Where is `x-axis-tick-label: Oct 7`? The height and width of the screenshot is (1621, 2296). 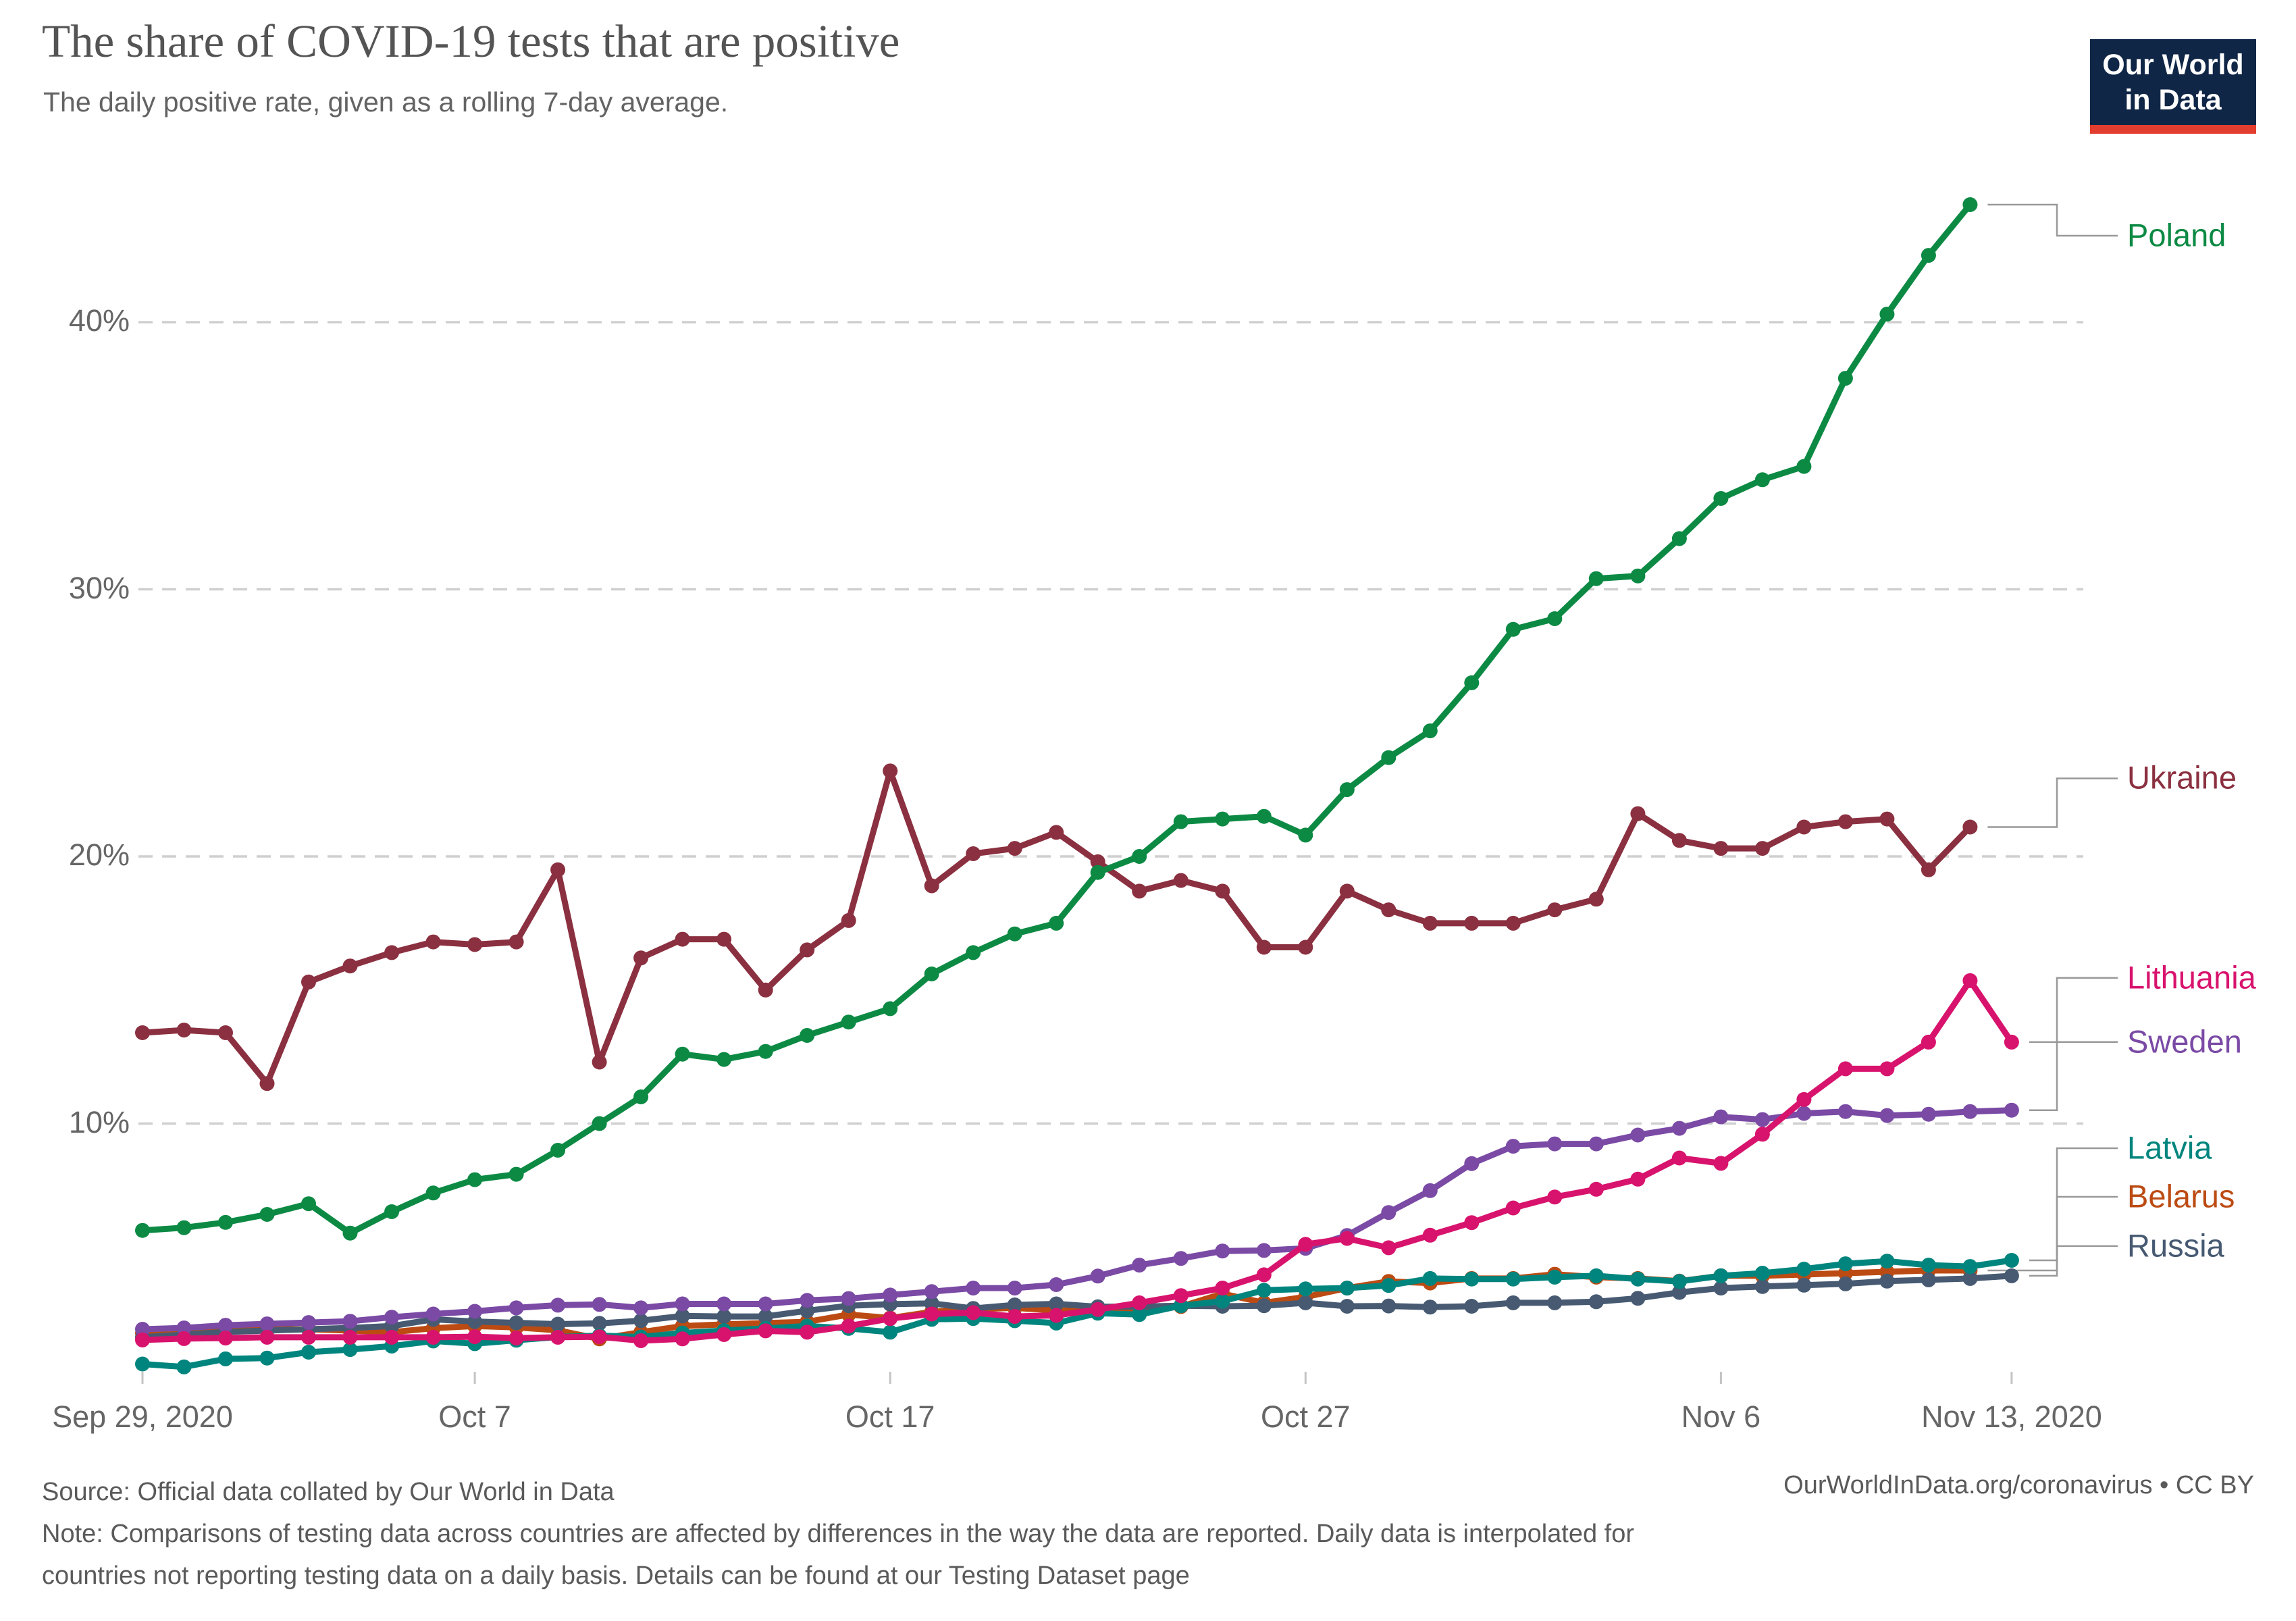 x-axis-tick-label: Oct 7 is located at coordinates (474, 1416).